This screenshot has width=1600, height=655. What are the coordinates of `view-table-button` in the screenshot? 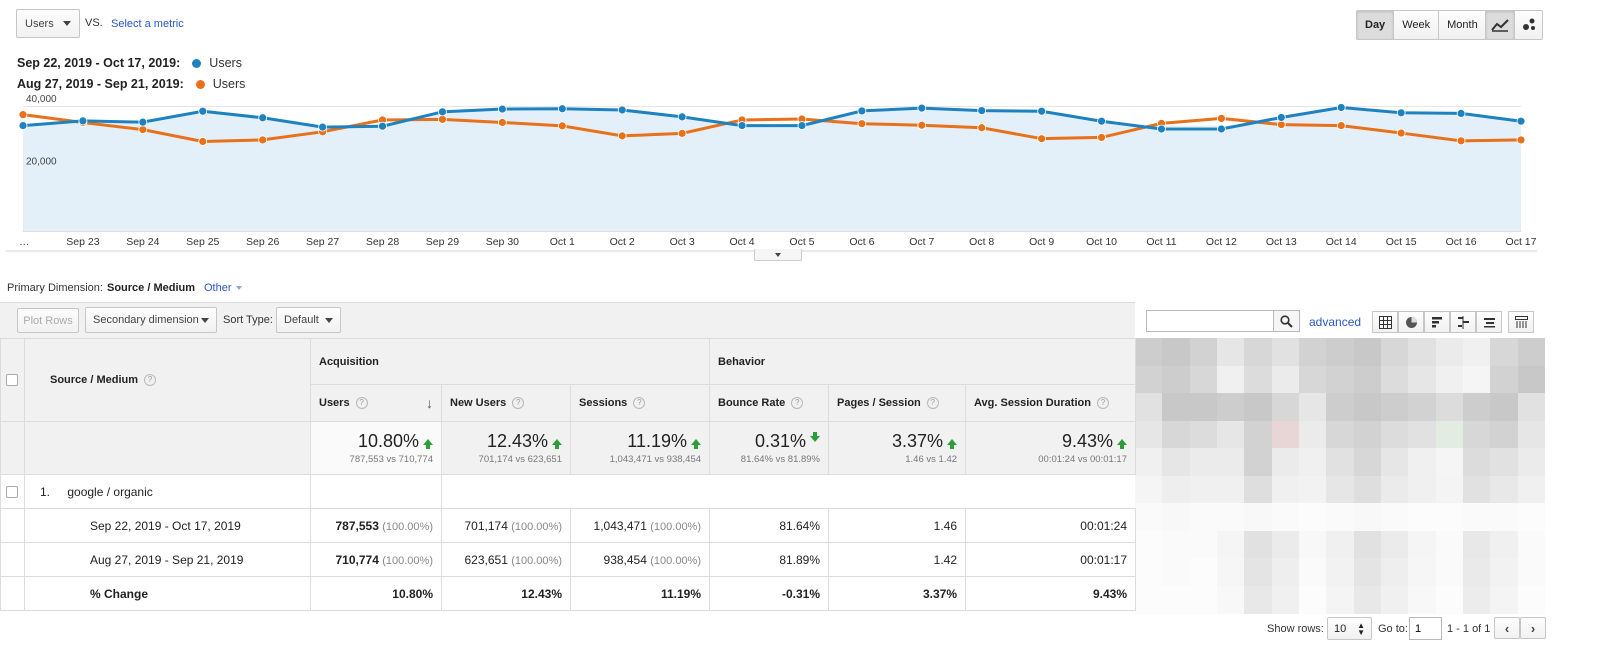 It's located at (1385, 322).